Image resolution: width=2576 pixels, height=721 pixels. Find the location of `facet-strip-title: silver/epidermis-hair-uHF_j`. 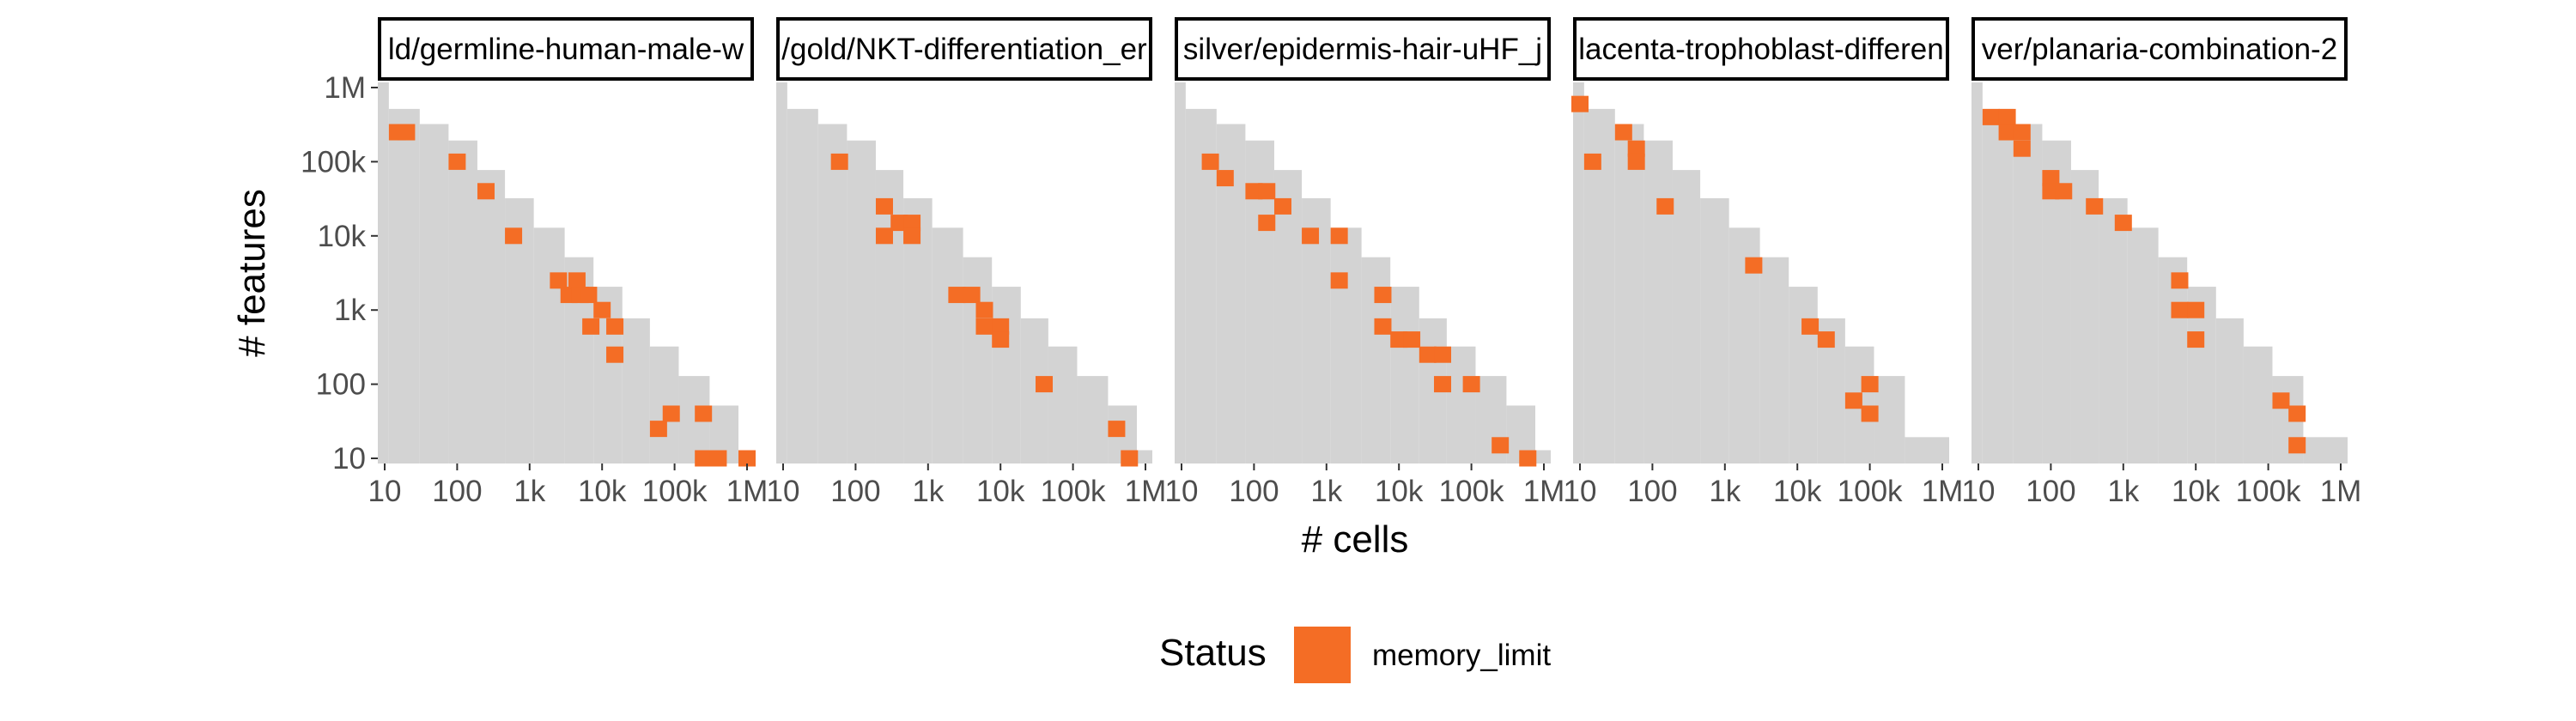

facet-strip-title: silver/epidermis-hair-uHF_j is located at coordinates (1363, 49).